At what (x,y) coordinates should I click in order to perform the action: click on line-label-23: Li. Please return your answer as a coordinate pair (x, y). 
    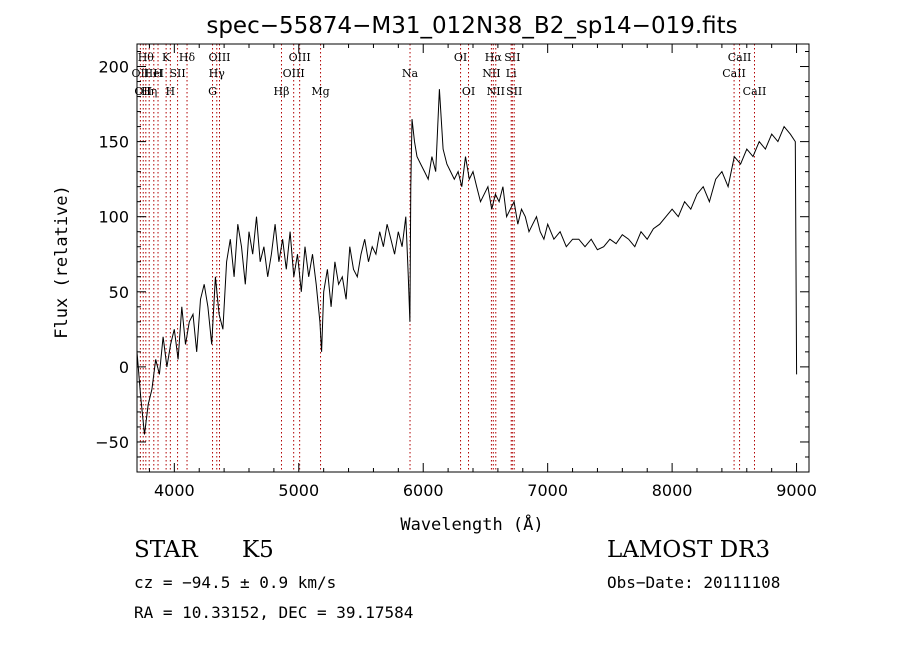
    Looking at the image, I should click on (511, 73).